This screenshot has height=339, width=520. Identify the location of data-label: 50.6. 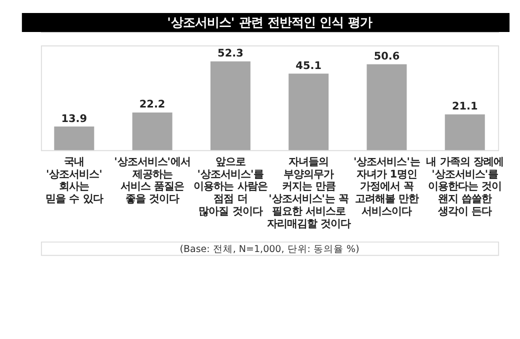
(387, 56).